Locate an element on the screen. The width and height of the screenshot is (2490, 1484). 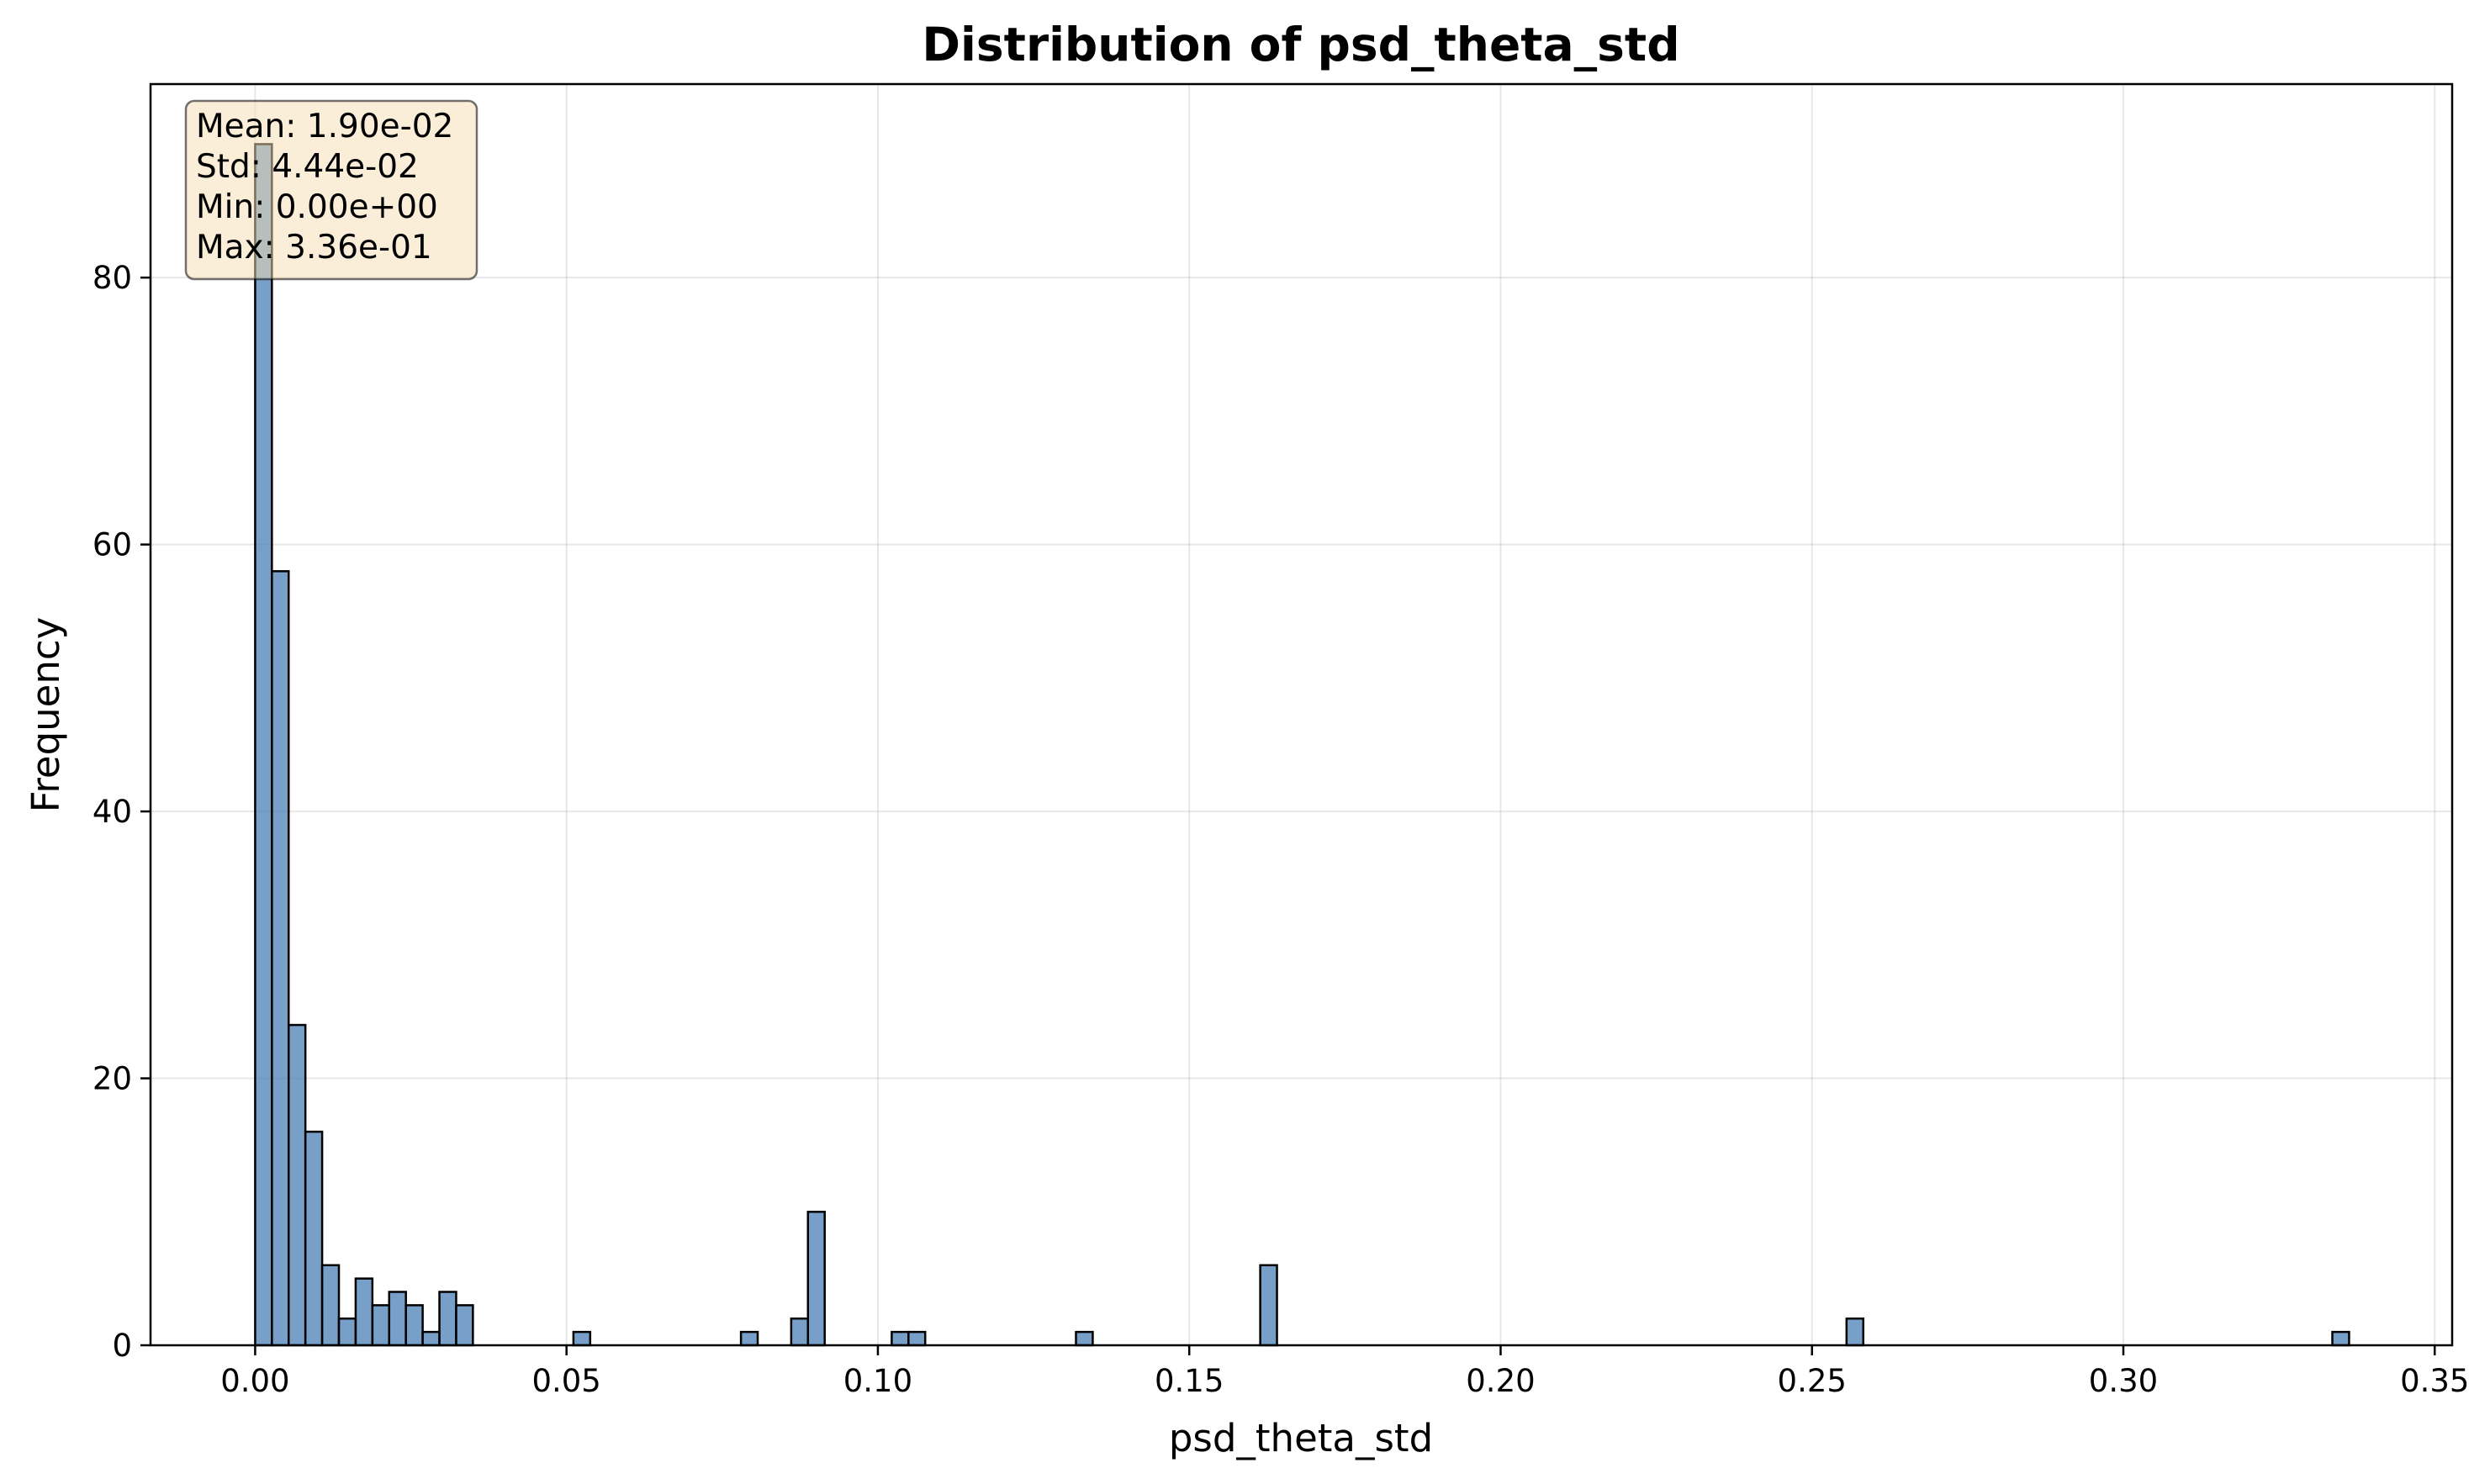
y-tick-label-3: 60 is located at coordinates (112, 545).